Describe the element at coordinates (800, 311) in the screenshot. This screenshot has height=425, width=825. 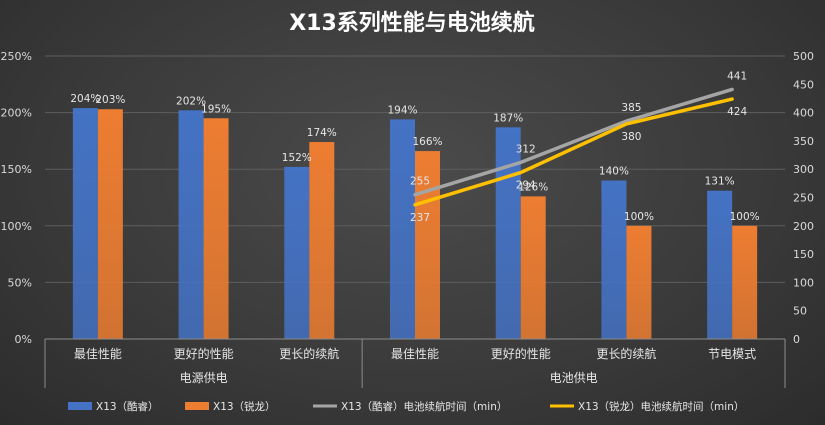
I see `y-right-tick-label: 50` at that location.